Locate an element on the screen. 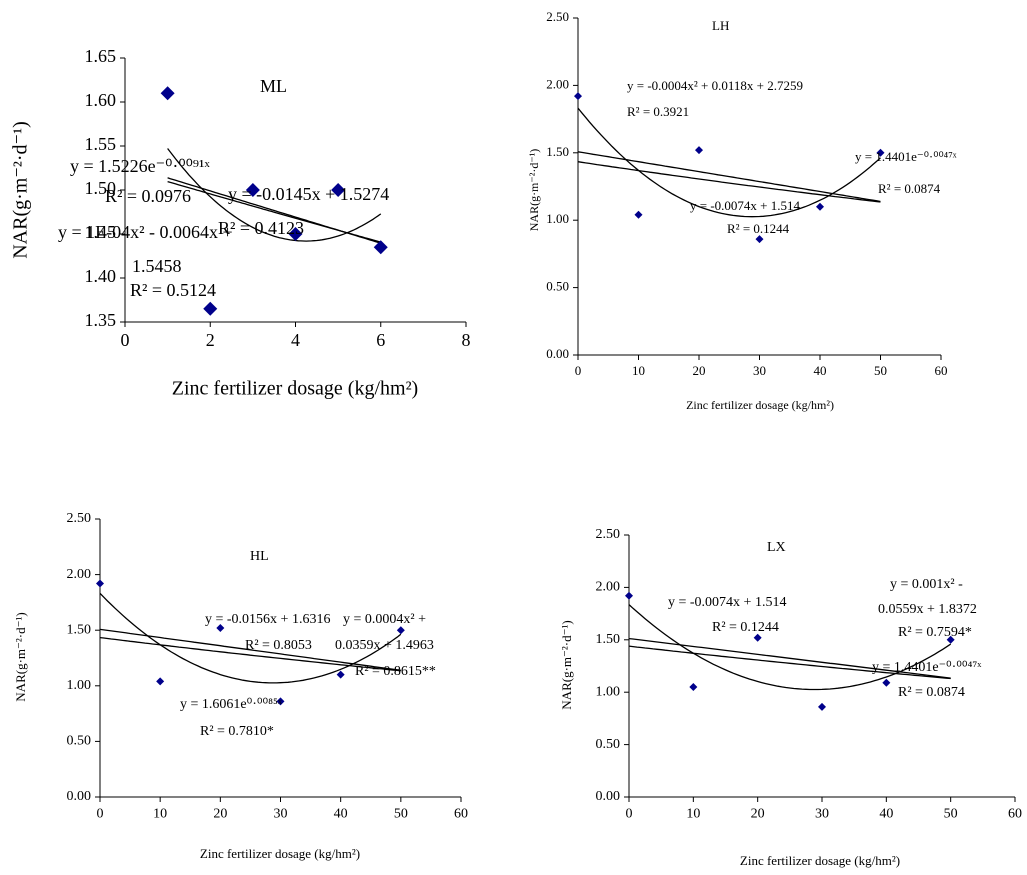  y-tick-label: 1.35 is located at coordinates (101, 320).